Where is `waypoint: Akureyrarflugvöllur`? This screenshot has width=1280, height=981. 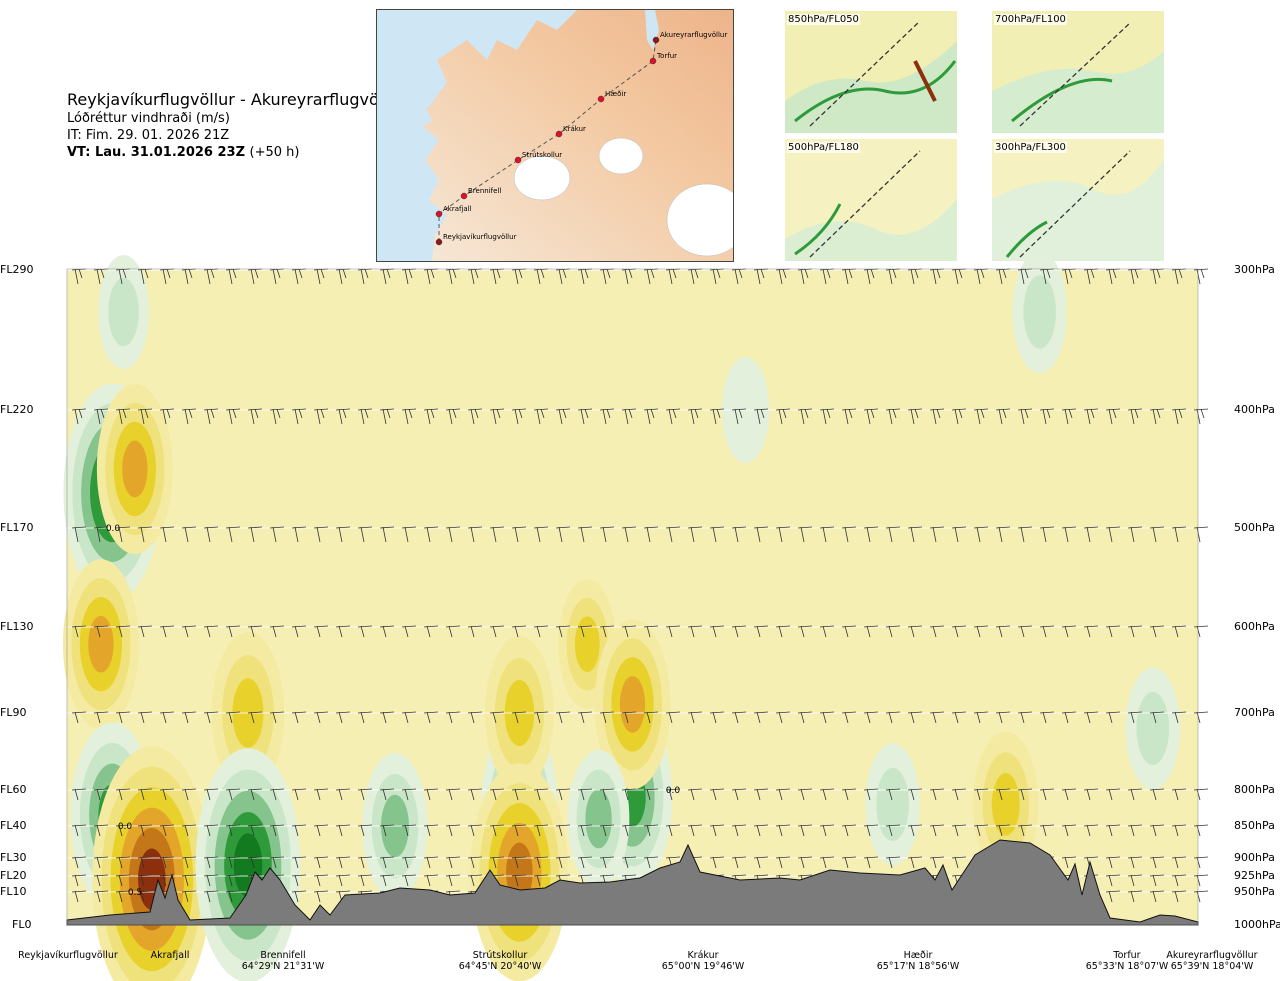 waypoint: Akureyrarflugvöllur is located at coordinates (689, 37).